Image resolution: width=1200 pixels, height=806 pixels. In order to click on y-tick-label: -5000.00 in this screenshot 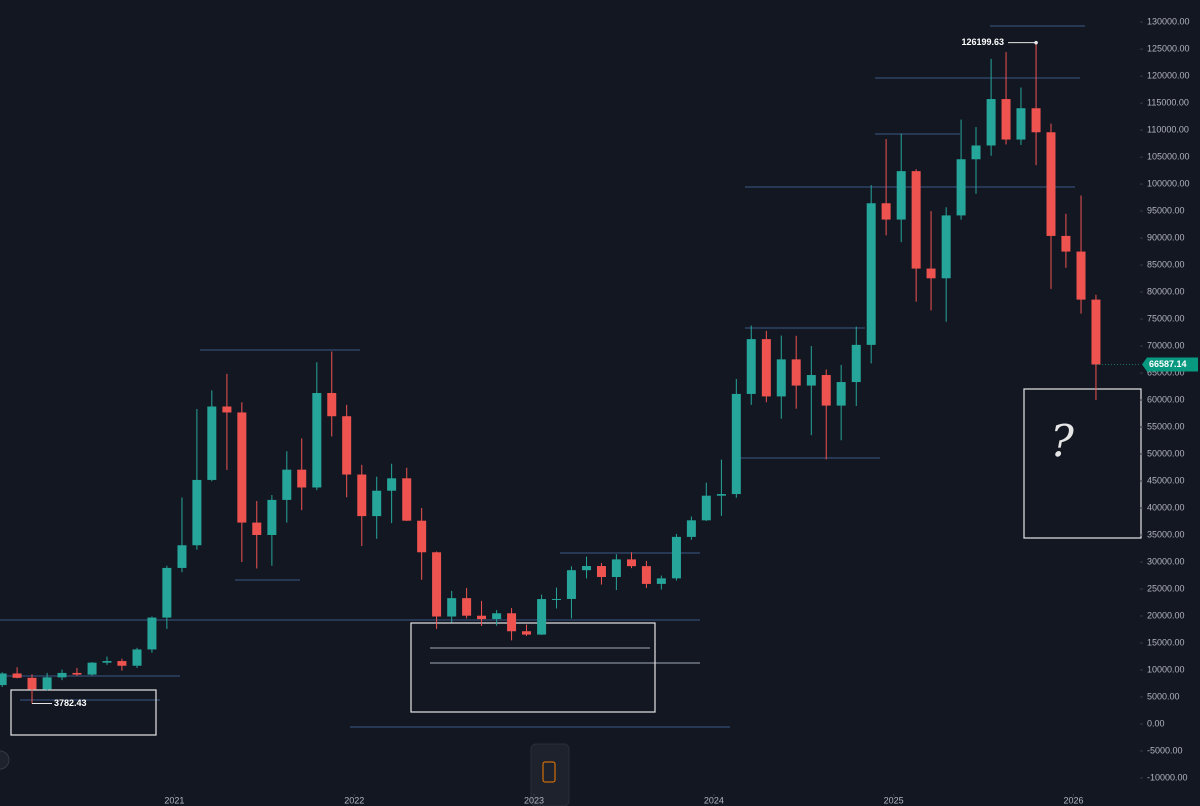, I will do `click(1165, 750)`.